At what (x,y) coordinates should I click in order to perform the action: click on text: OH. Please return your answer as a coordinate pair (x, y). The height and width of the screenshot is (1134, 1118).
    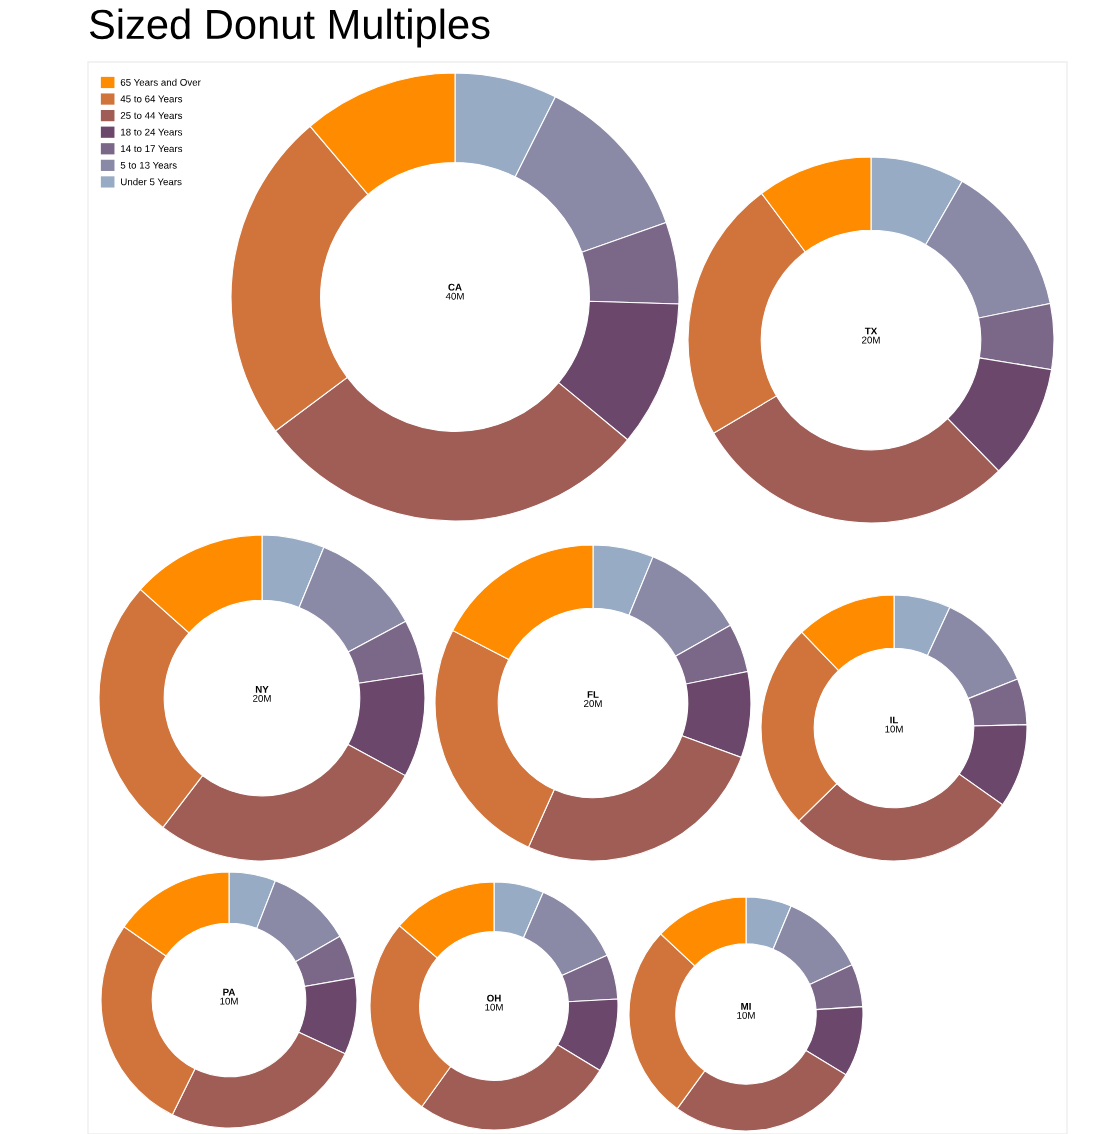
    Looking at the image, I should click on (494, 998).